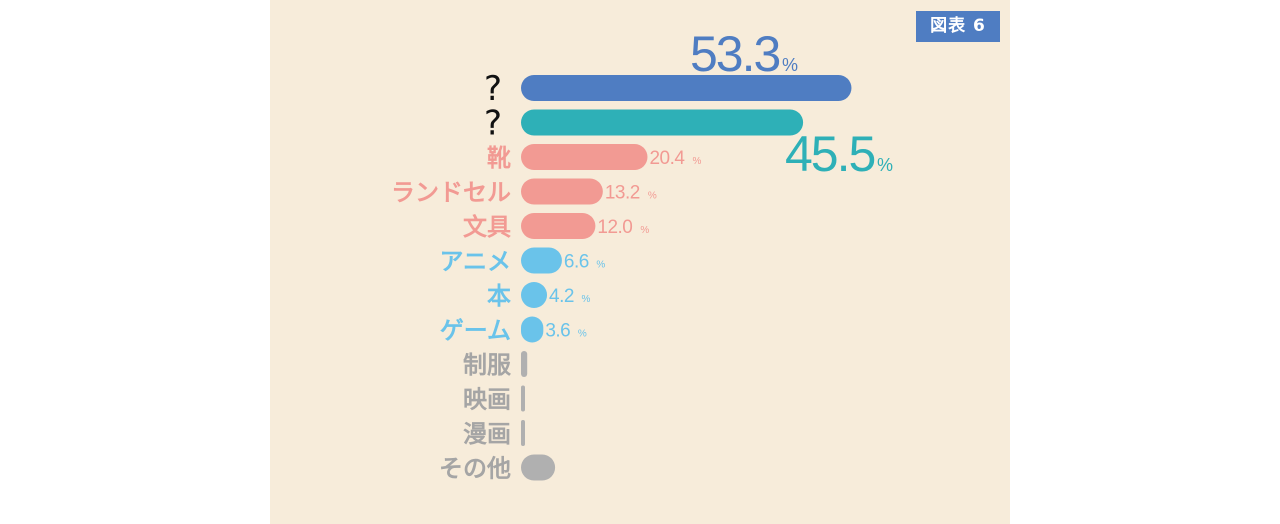  What do you see at coordinates (451, 193) in the screenshot?
I see `category-label-3: ランドセル` at bounding box center [451, 193].